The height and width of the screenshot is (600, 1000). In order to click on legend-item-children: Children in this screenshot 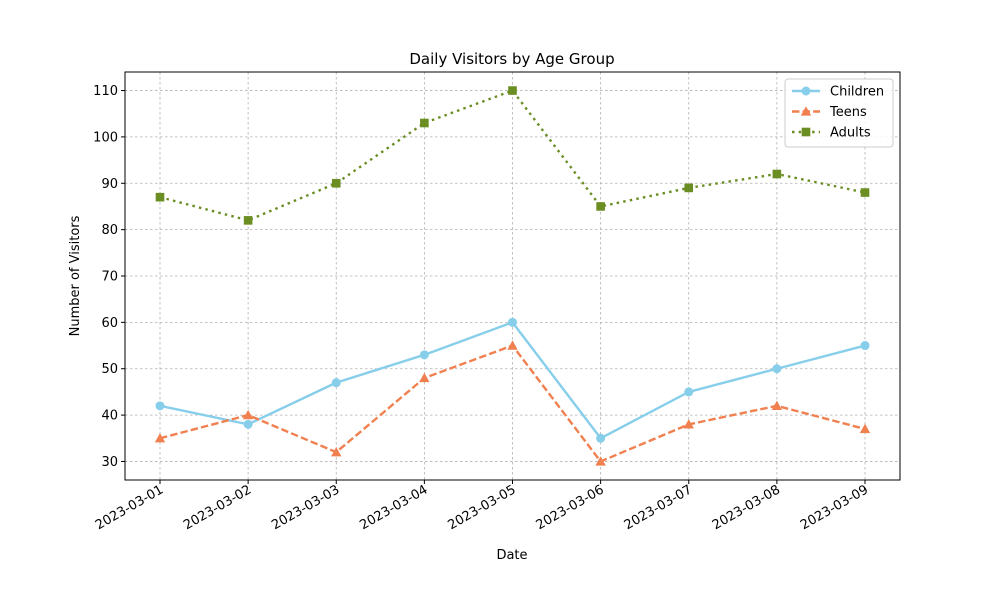, I will do `click(838, 92)`.